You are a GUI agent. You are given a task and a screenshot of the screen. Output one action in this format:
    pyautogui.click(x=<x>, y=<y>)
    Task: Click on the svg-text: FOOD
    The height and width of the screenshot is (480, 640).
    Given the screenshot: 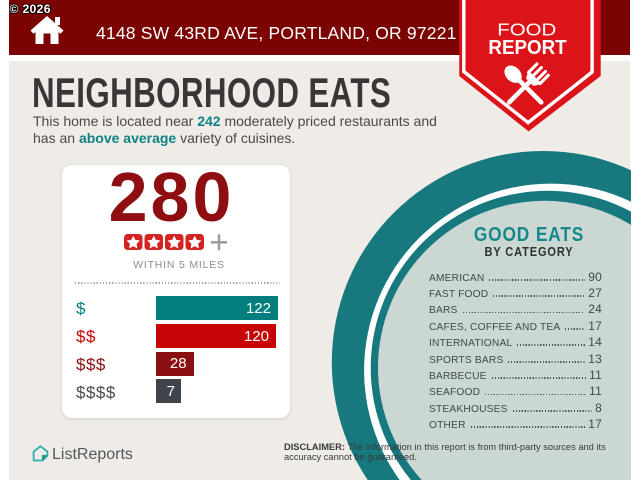 What is the action you would take?
    pyautogui.click(x=526, y=29)
    